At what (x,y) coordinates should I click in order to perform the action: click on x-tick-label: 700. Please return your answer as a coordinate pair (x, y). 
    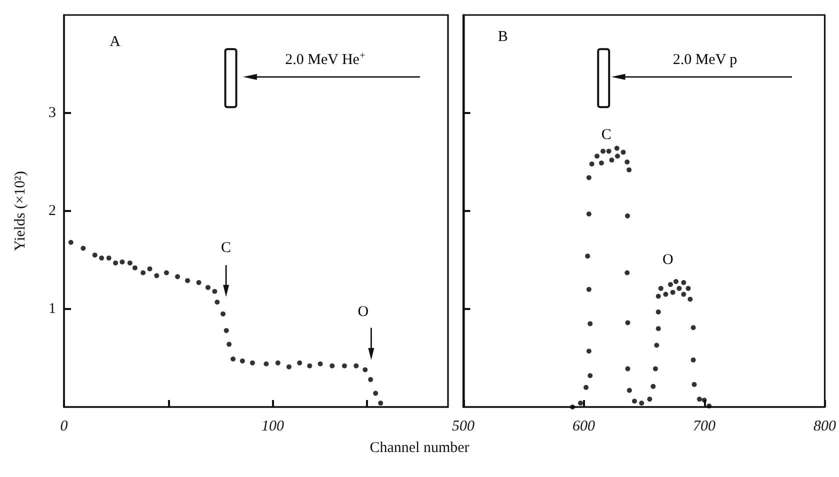
    Looking at the image, I should click on (704, 426).